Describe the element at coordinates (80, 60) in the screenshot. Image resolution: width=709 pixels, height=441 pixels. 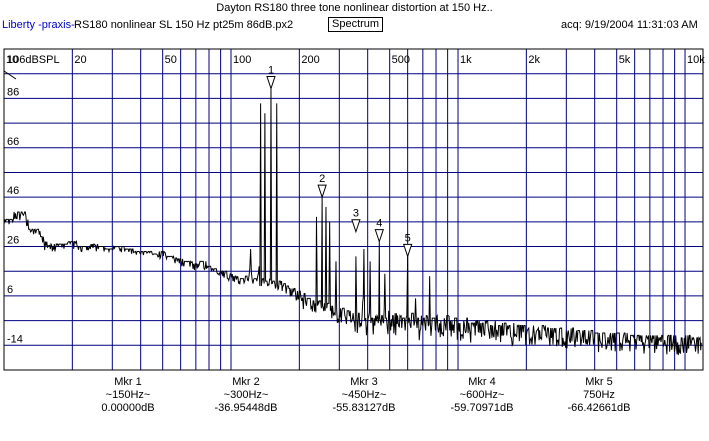
I see `x-tick-label: 20` at that location.